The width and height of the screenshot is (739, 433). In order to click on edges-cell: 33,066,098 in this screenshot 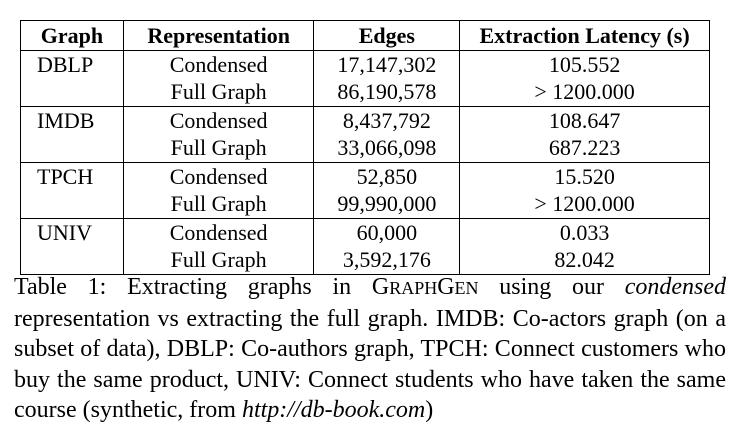, I will do `click(387, 148)`.